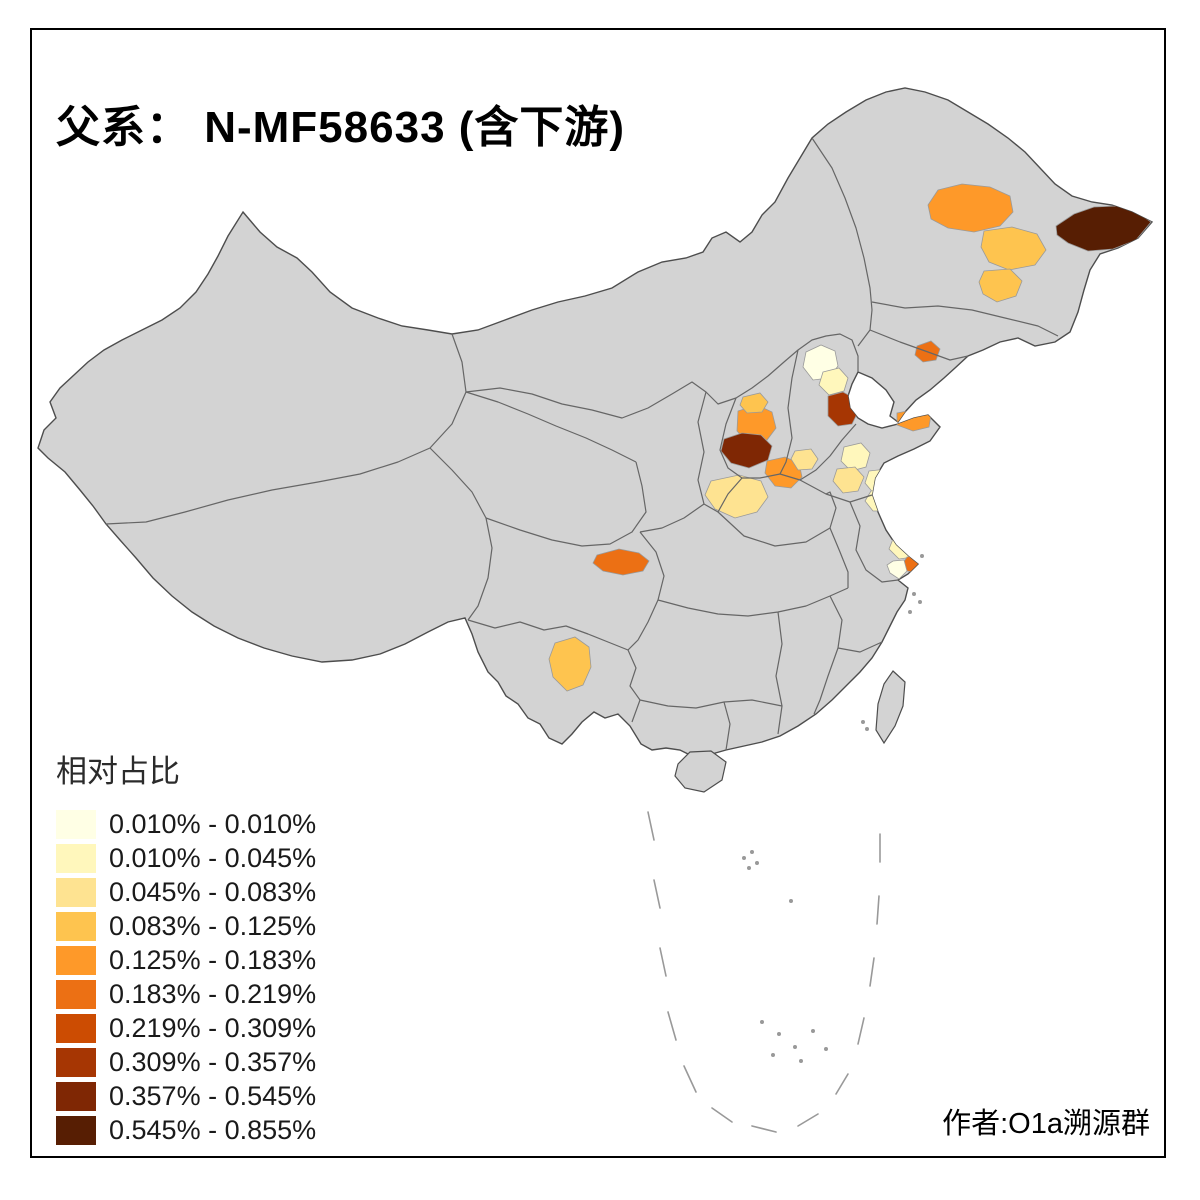  Describe the element at coordinates (1103, 228) in the screenshot. I see `region-heilongjiang-far-east` at that location.